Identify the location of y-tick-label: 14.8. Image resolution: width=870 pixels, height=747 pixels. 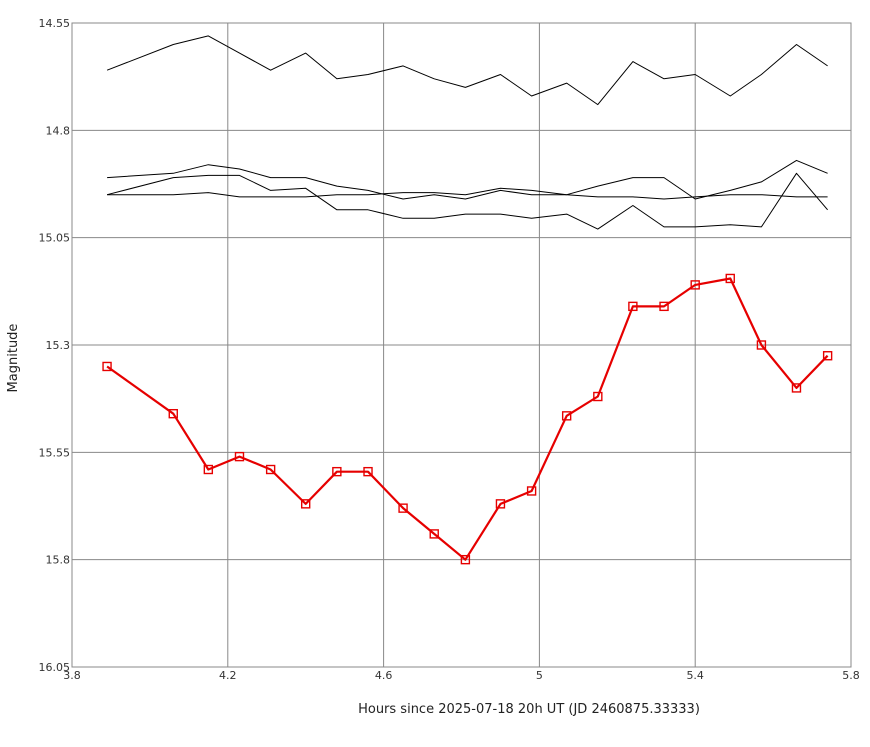
(58, 130).